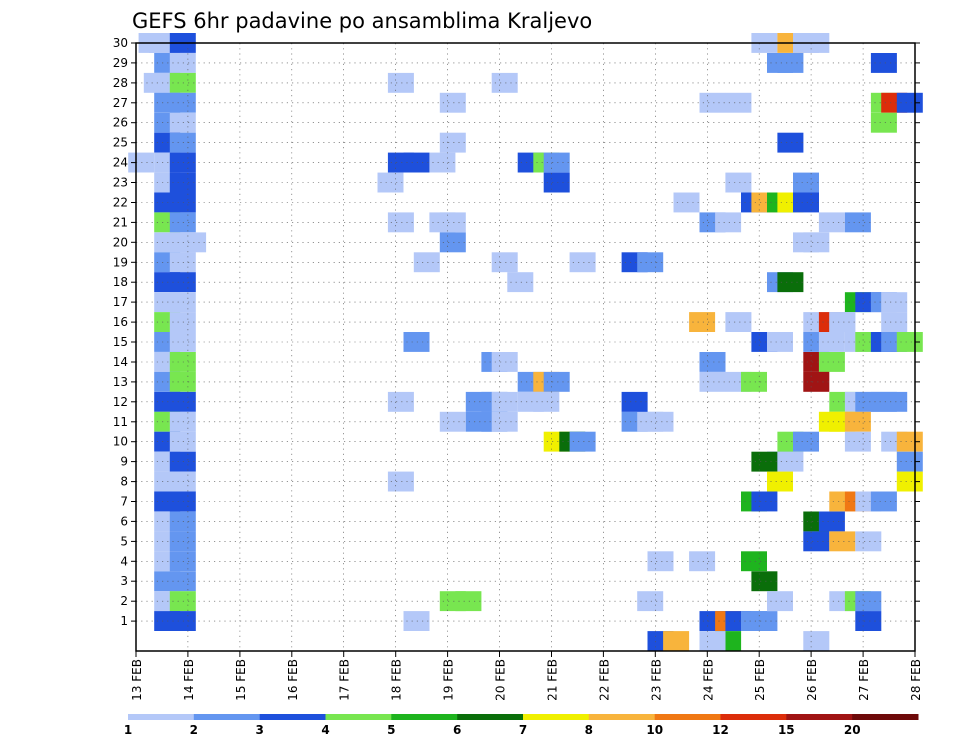 The height and width of the screenshot is (742, 960). I want to click on x-tick-label: 14 FEB, so click(189, 680).